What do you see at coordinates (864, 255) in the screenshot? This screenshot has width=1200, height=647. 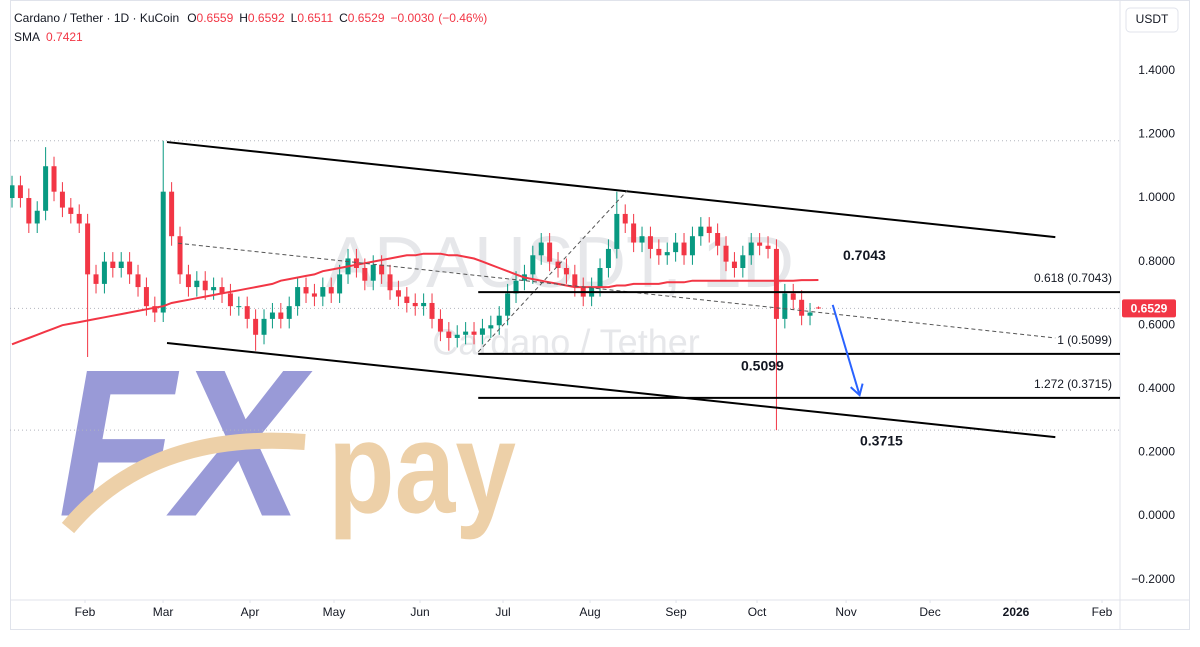 I see `fib-price-tag: 0.7043` at bounding box center [864, 255].